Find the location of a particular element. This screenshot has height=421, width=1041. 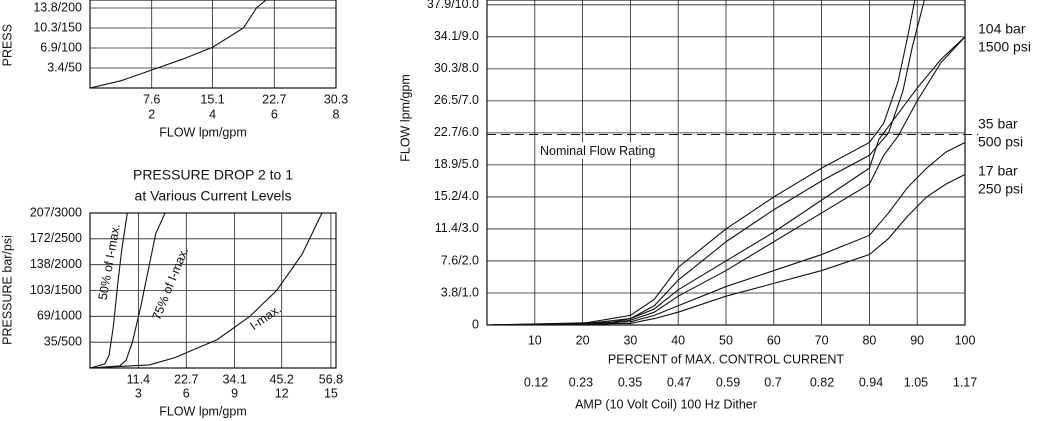

y-tick-label: 138/2000 is located at coordinates (56, 264).